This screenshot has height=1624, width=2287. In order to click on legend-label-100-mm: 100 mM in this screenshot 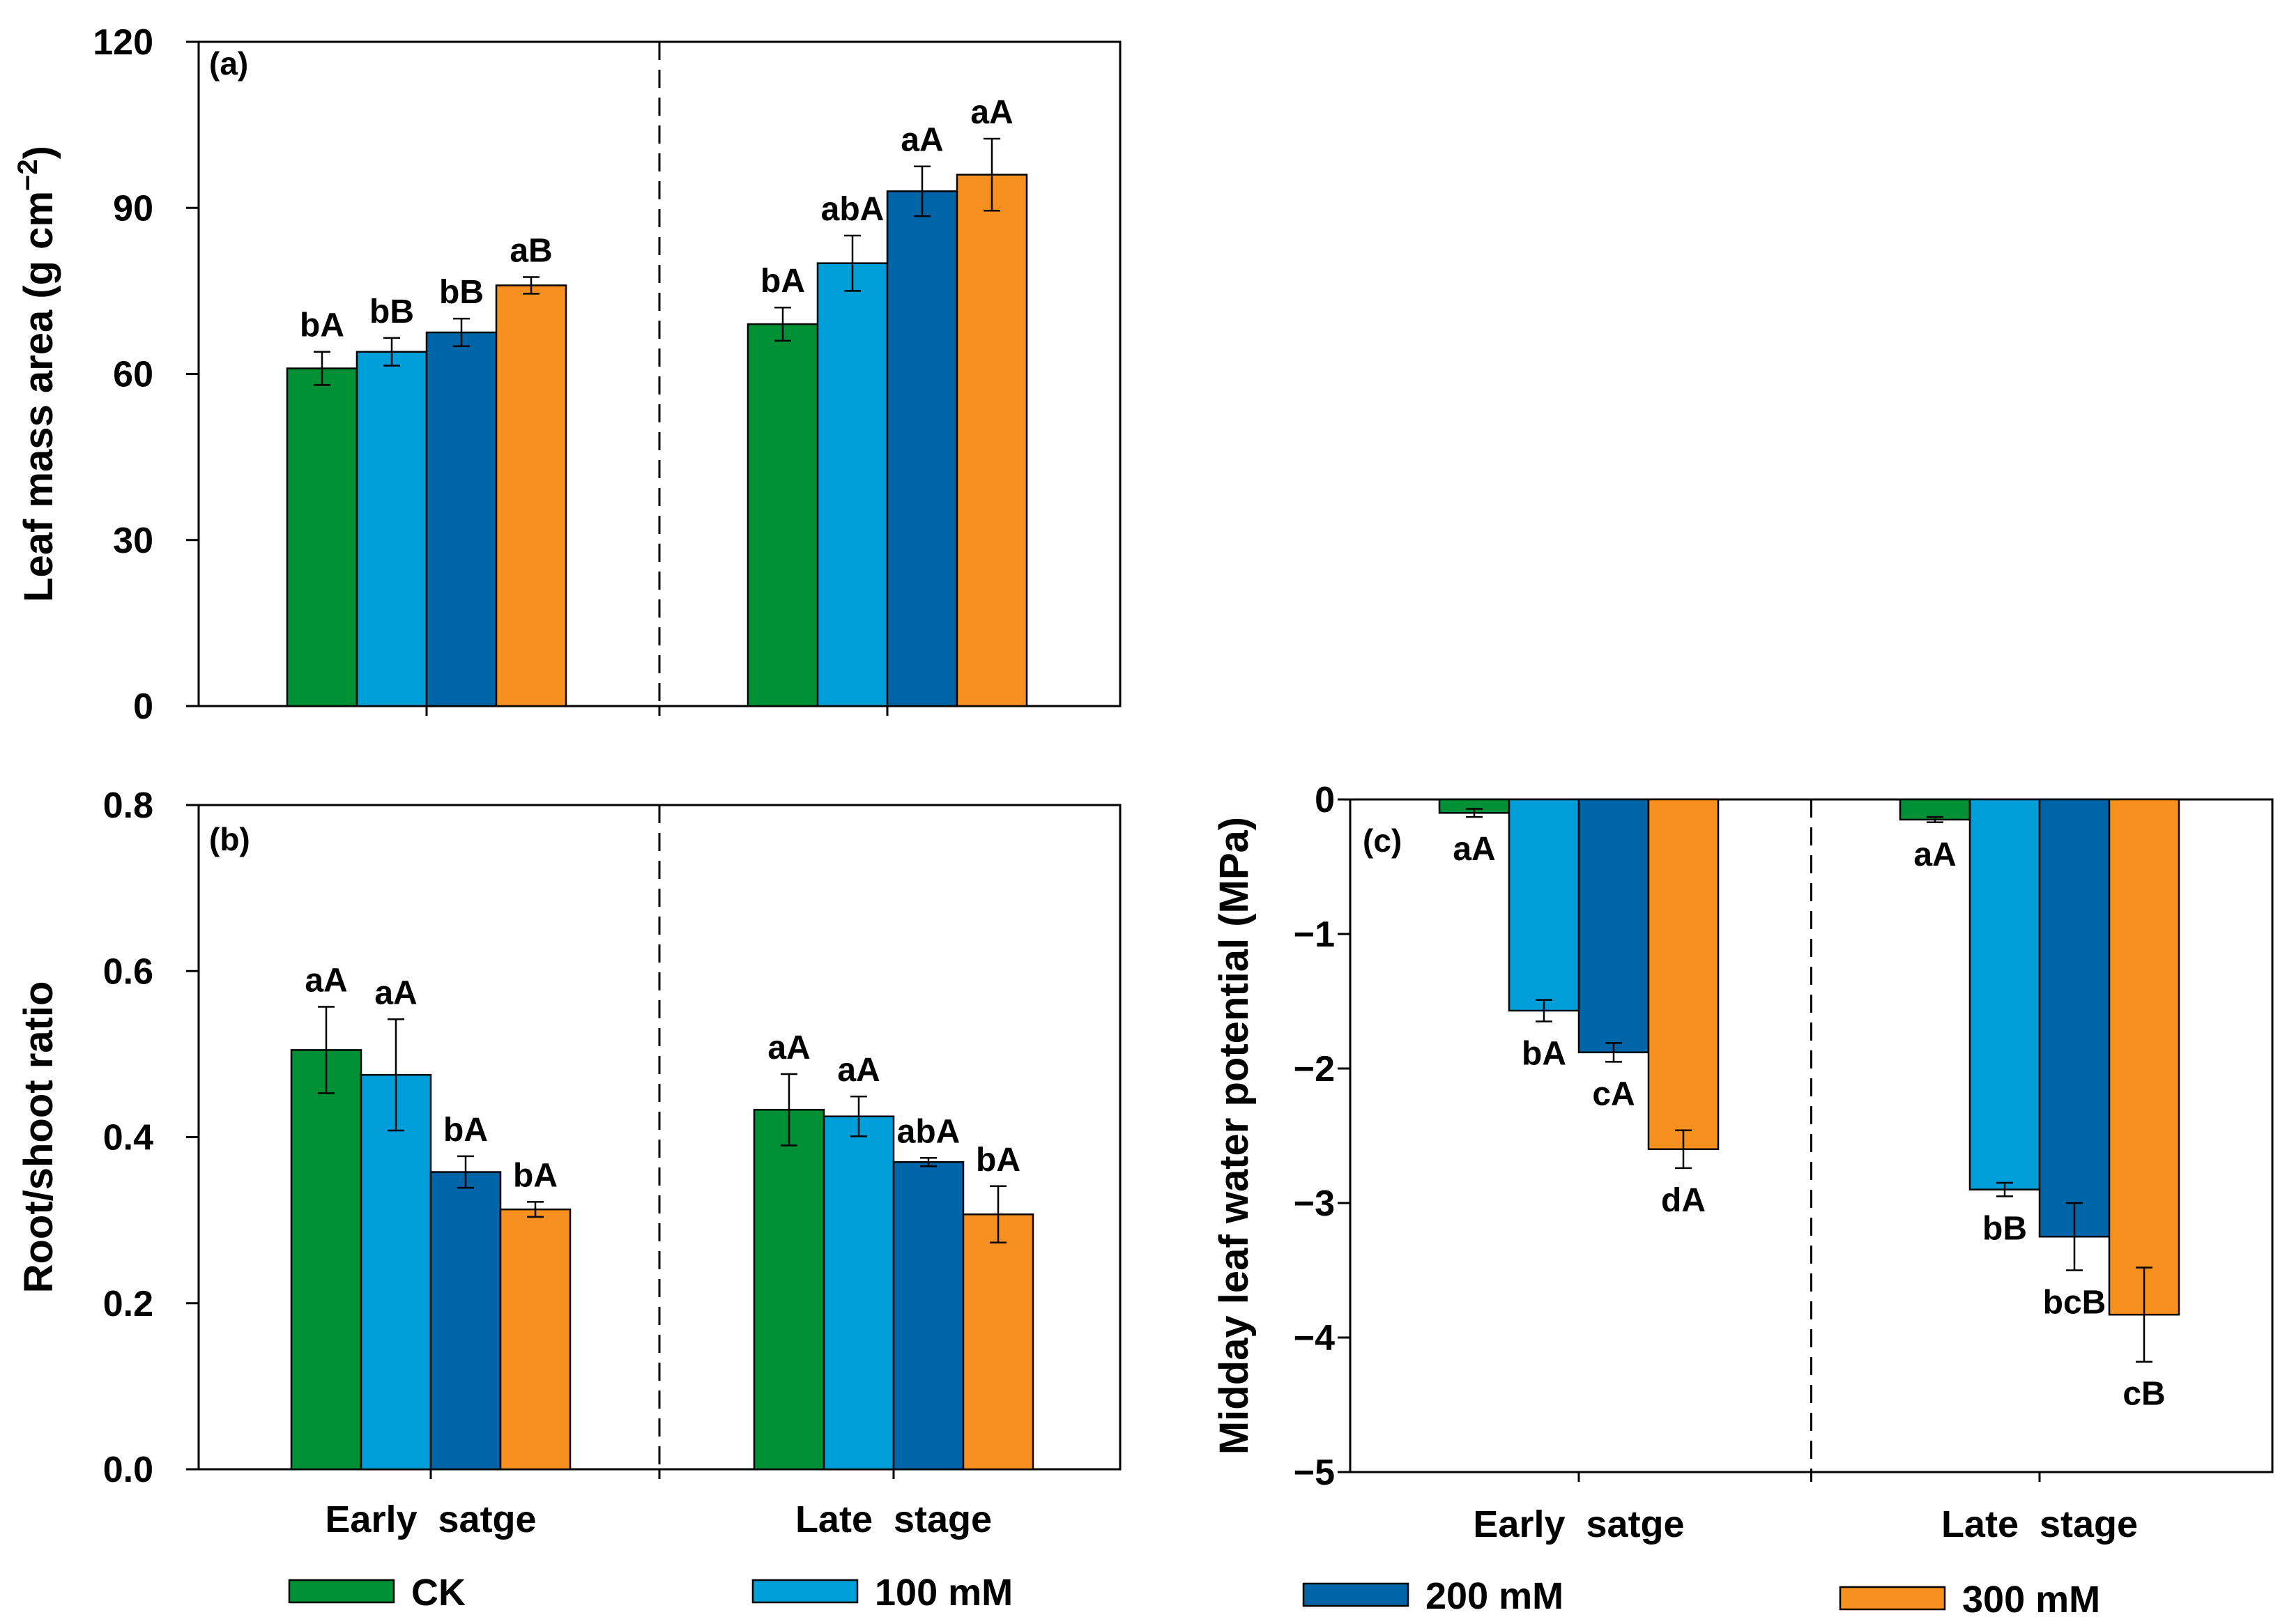, I will do `click(944, 1593)`.